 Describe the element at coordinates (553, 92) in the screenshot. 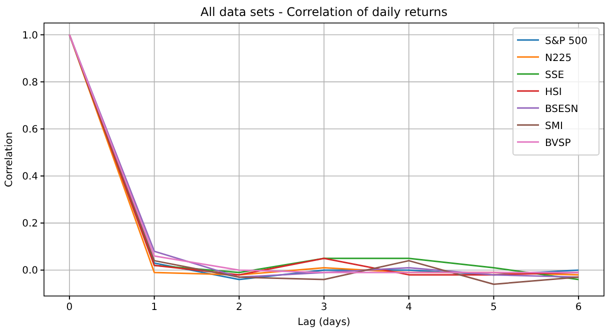

I see `legend-label: HSI` at that location.